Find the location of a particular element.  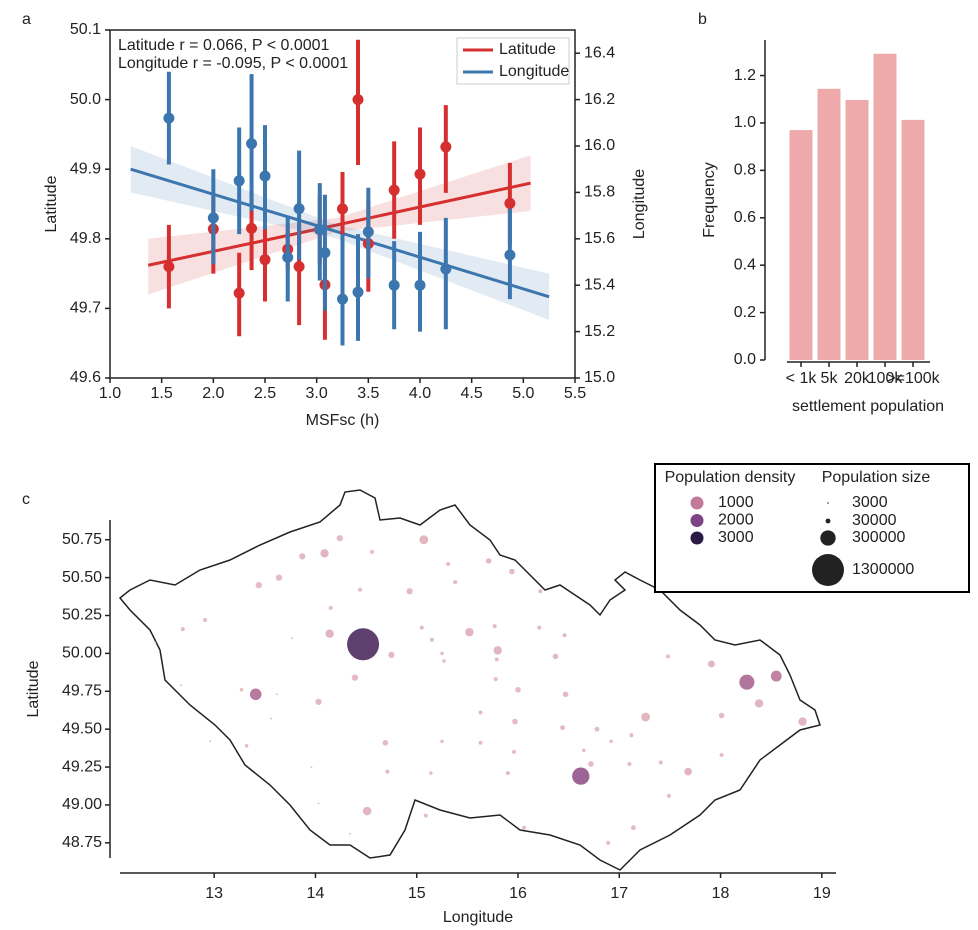

y-tick-label: 48.75 is located at coordinates (82, 842).